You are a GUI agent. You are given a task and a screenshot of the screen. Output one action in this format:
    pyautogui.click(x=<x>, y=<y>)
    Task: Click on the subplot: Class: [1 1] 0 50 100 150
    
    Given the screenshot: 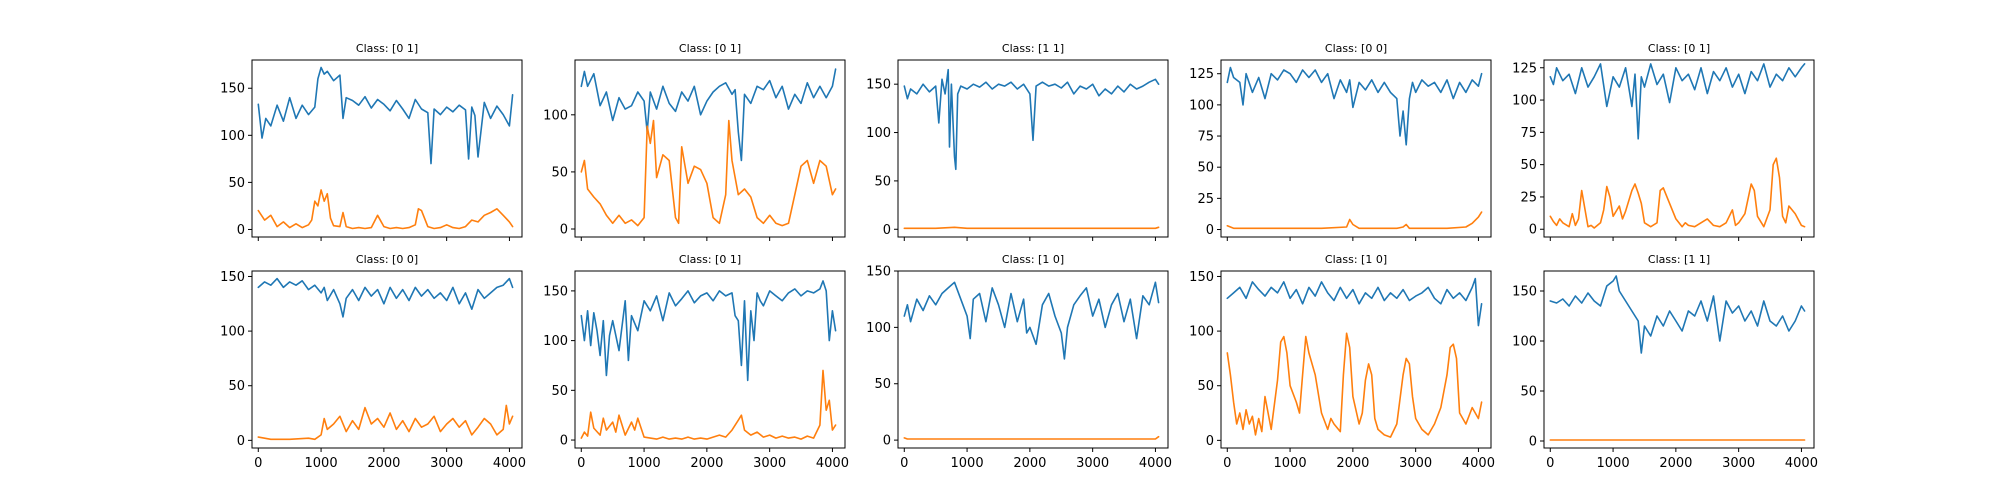 What is the action you would take?
    pyautogui.click(x=1017, y=141)
    